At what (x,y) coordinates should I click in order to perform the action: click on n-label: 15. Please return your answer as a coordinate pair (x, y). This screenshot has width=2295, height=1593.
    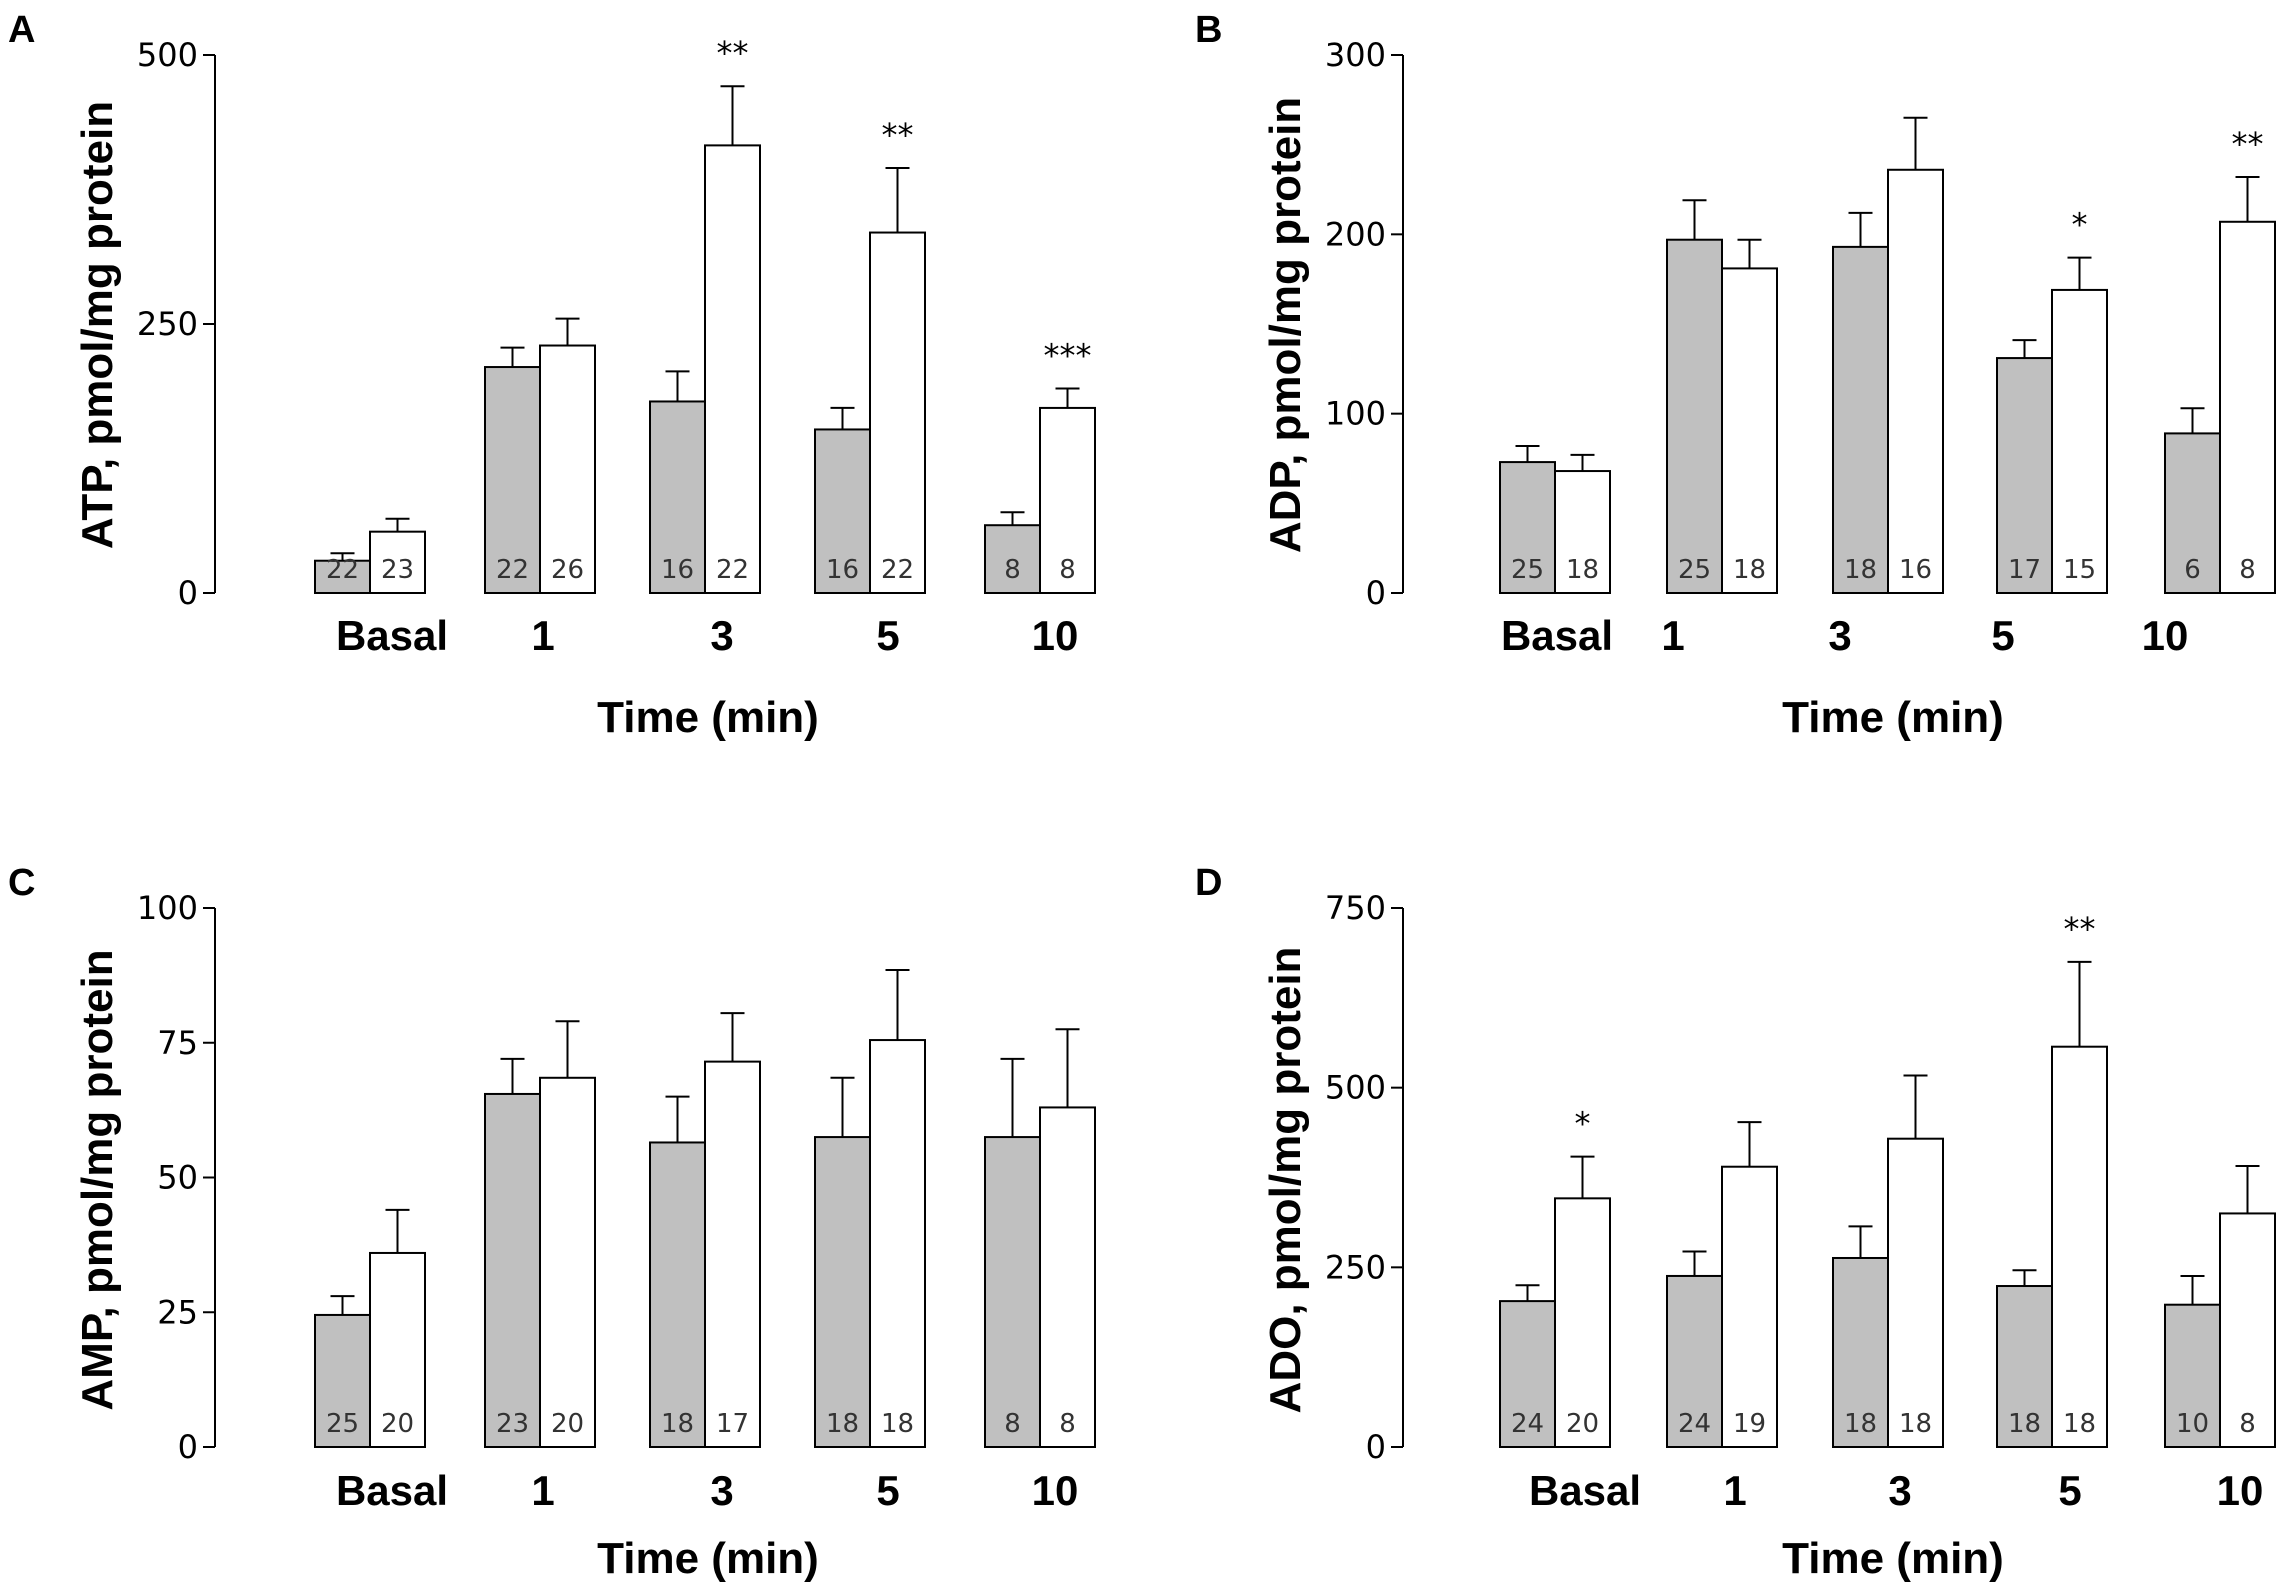
    Looking at the image, I should click on (2079, 570).